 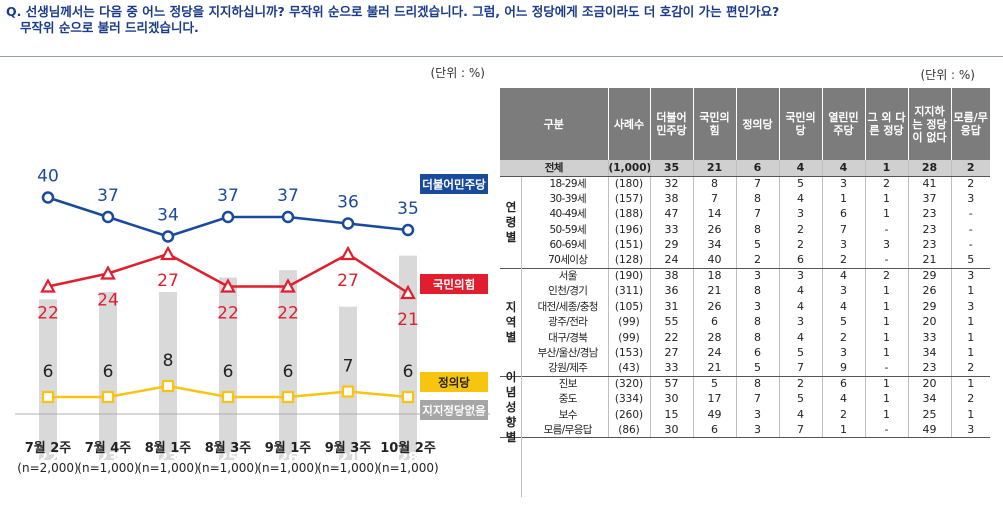 What do you see at coordinates (554, 337) in the screenshot?
I see `row-label: 대구/경북` at bounding box center [554, 337].